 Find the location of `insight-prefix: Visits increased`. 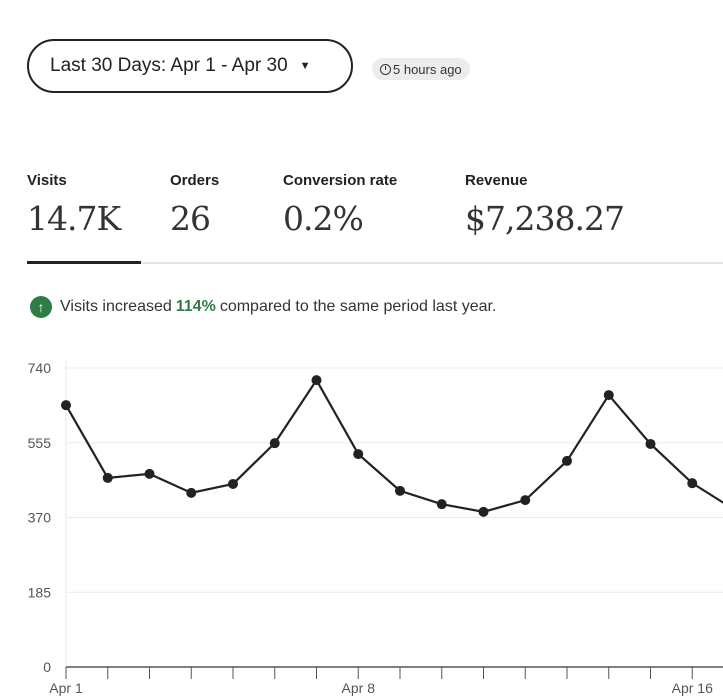

insight-prefix: Visits increased is located at coordinates (116, 306).